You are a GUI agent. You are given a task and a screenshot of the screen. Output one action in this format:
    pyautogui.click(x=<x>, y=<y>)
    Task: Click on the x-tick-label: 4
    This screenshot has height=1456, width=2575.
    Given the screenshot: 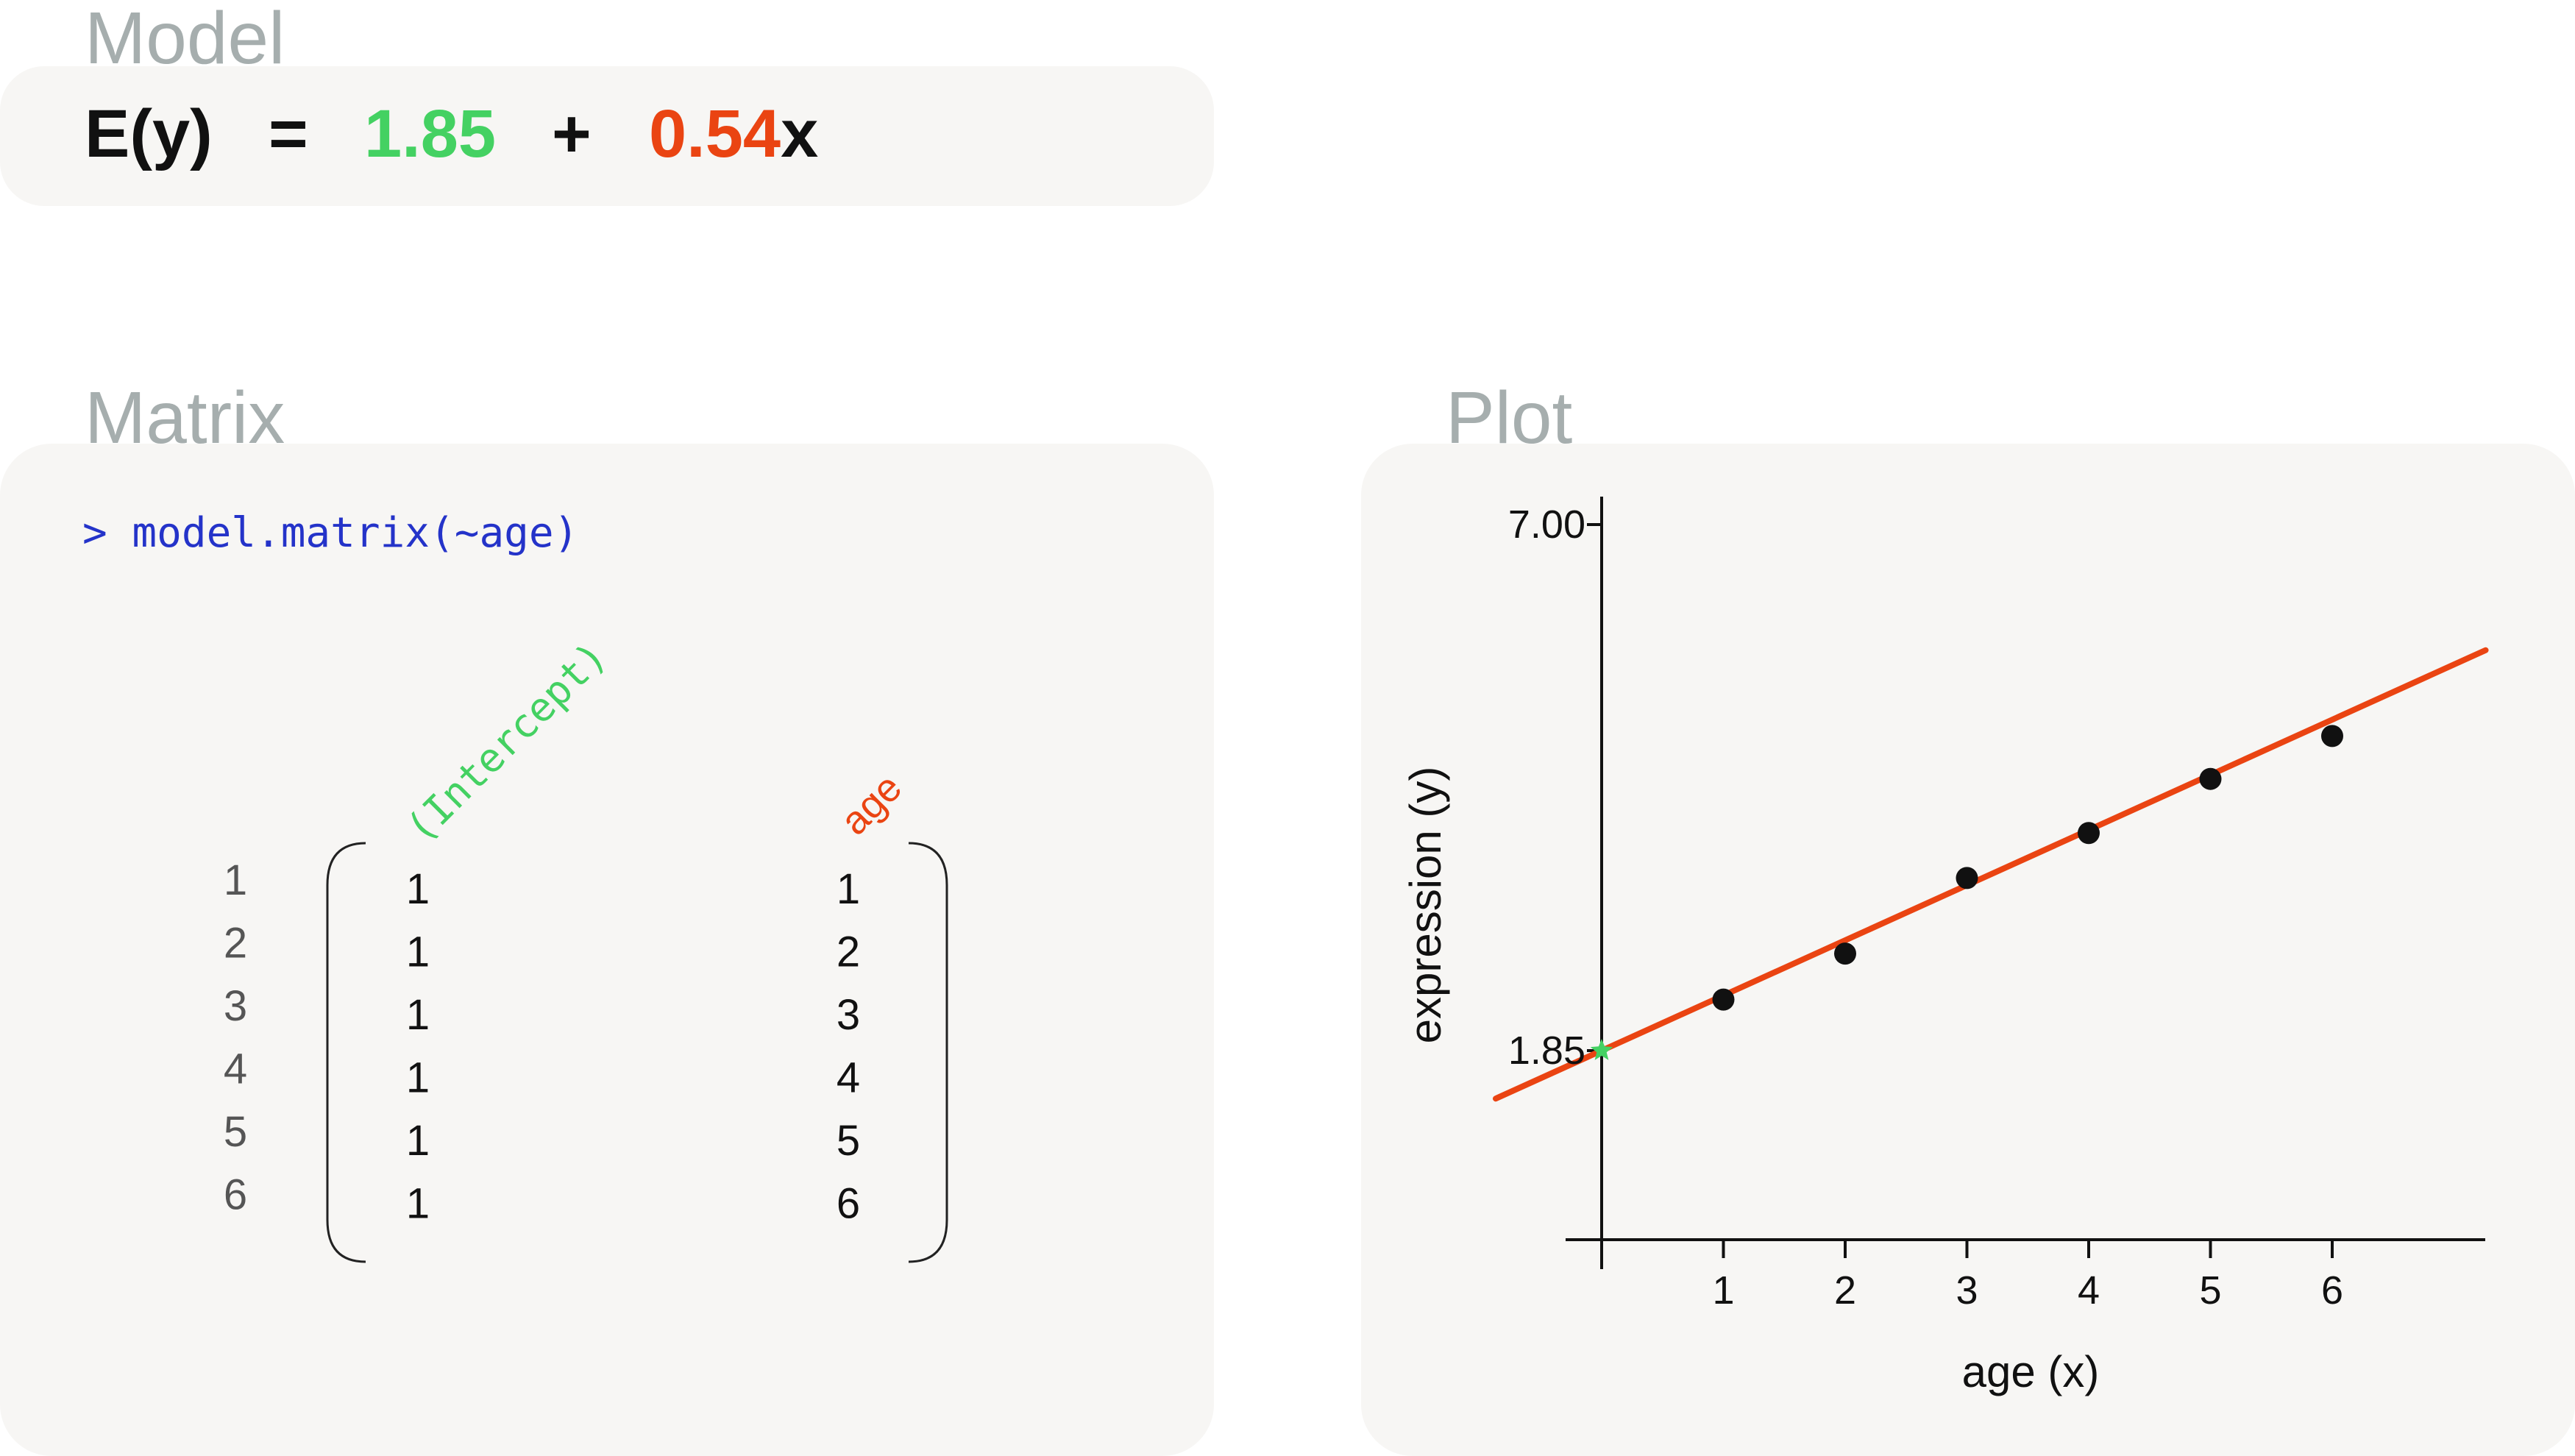 What is the action you would take?
    pyautogui.click(x=2089, y=1291)
    